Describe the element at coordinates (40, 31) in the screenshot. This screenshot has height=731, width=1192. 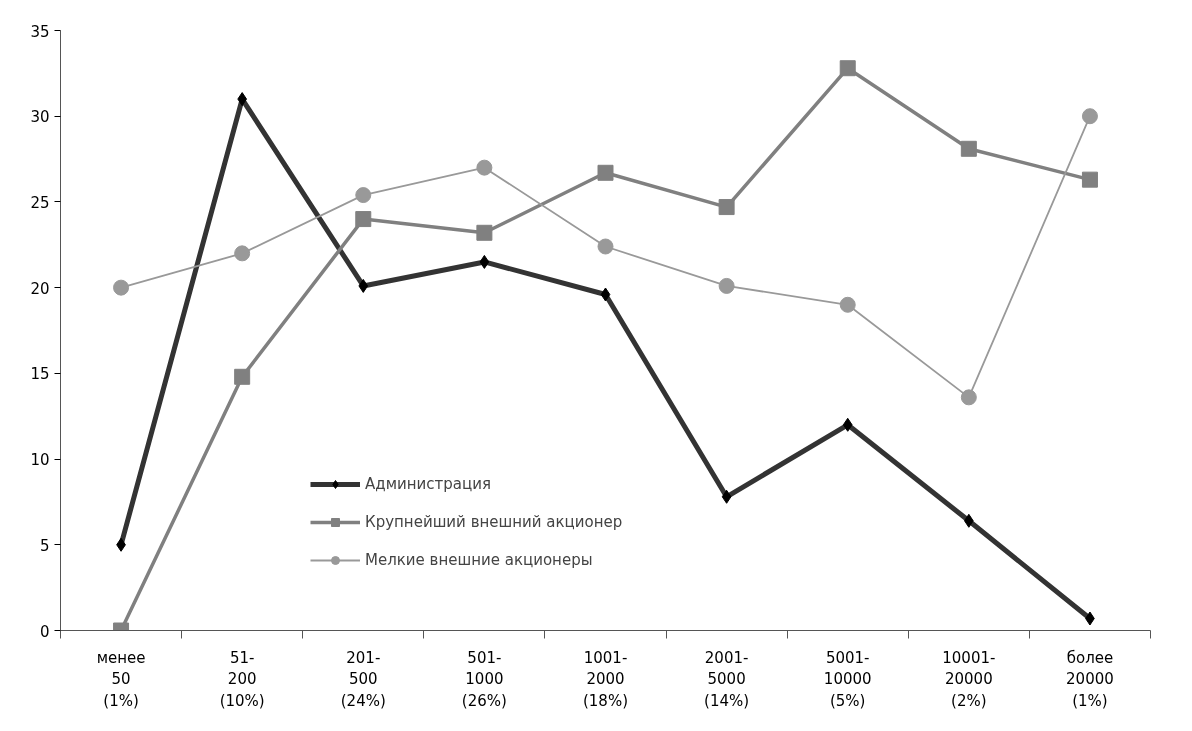
I see `y-tick-label: 35` at that location.